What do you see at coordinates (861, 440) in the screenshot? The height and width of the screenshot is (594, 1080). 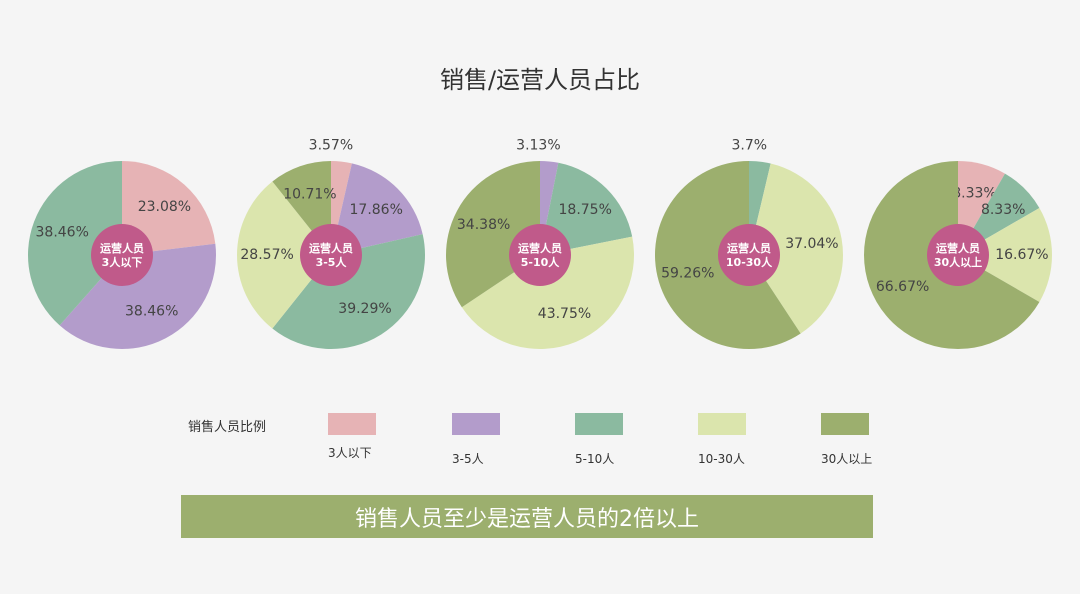 I see `legend-item: 30人以上` at bounding box center [861, 440].